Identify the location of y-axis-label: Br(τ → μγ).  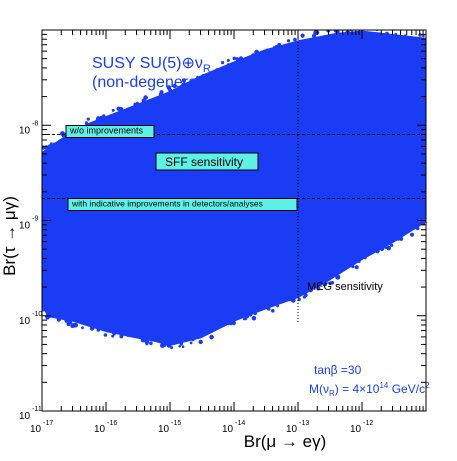
(9, 236).